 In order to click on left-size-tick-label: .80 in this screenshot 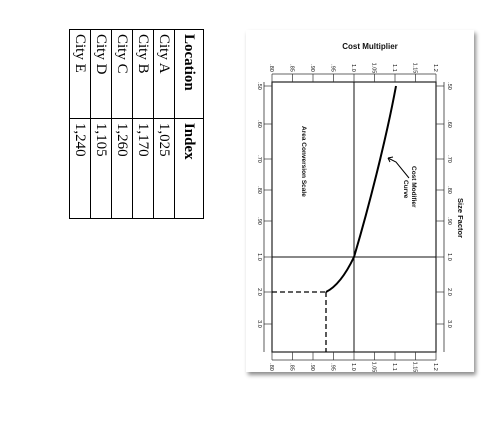, I will do `click(259, 190)`.